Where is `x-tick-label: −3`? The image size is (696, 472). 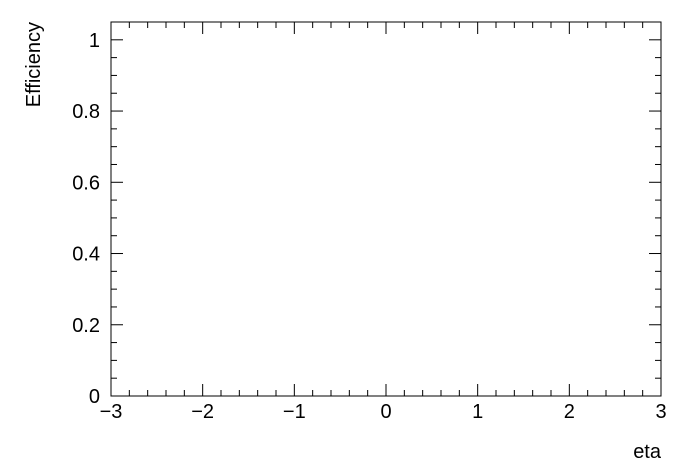
x-tick-label: −3 is located at coordinates (111, 412).